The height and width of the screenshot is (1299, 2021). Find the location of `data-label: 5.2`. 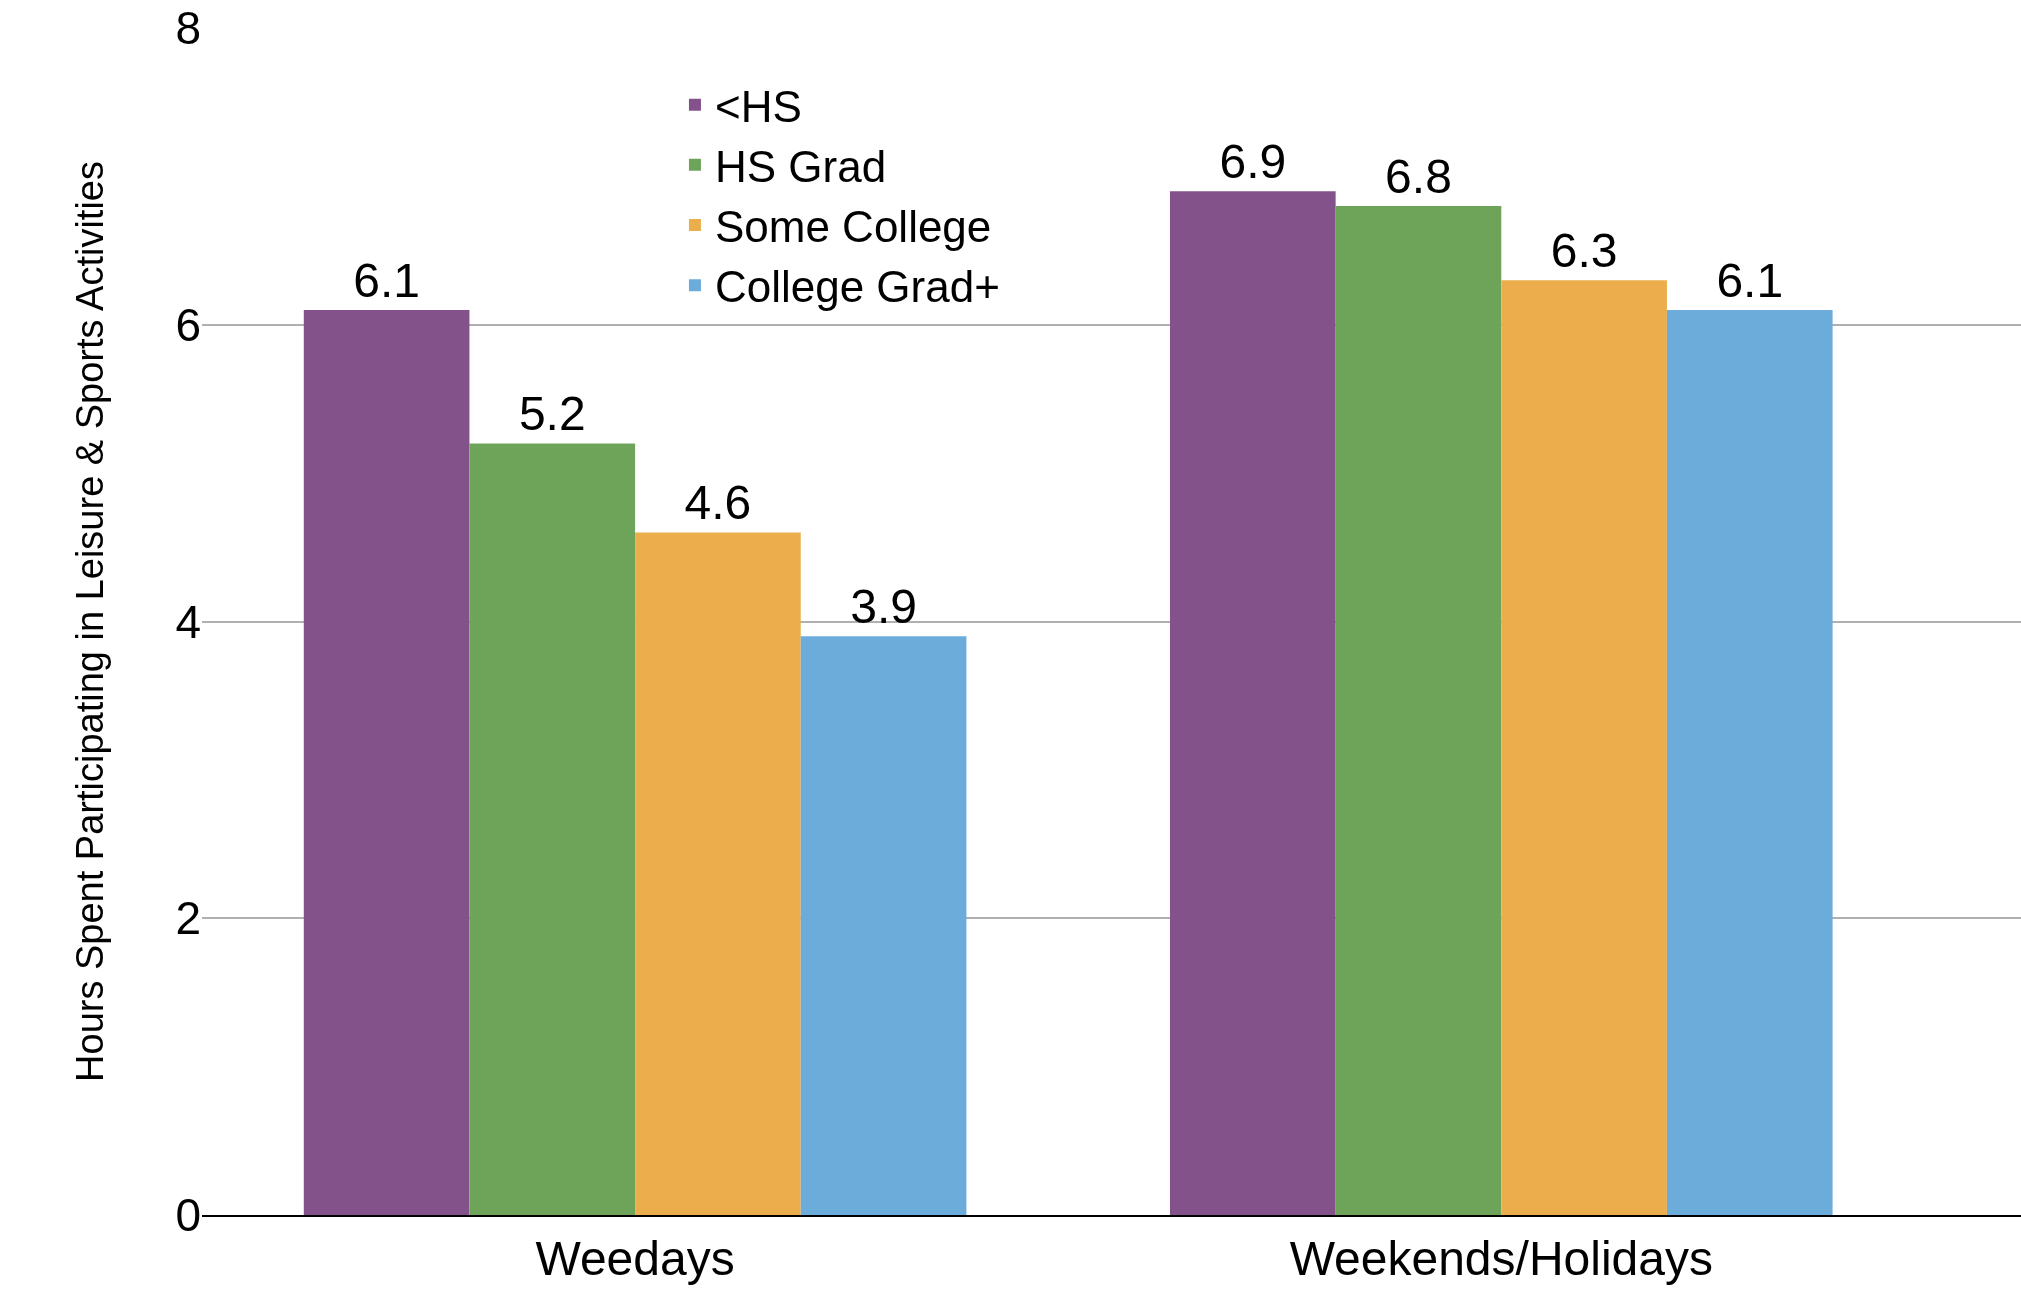

data-label: 5.2 is located at coordinates (552, 414).